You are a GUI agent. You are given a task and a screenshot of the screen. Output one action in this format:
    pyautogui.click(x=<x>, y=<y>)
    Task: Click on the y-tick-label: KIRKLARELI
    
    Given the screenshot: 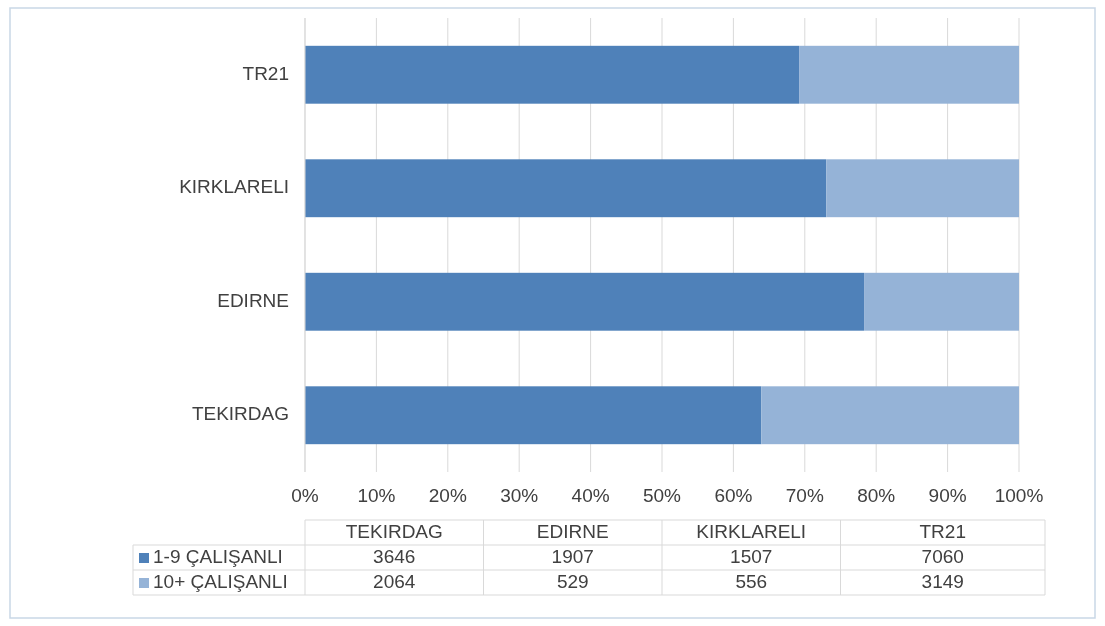 What is the action you would take?
    pyautogui.click(x=234, y=187)
    